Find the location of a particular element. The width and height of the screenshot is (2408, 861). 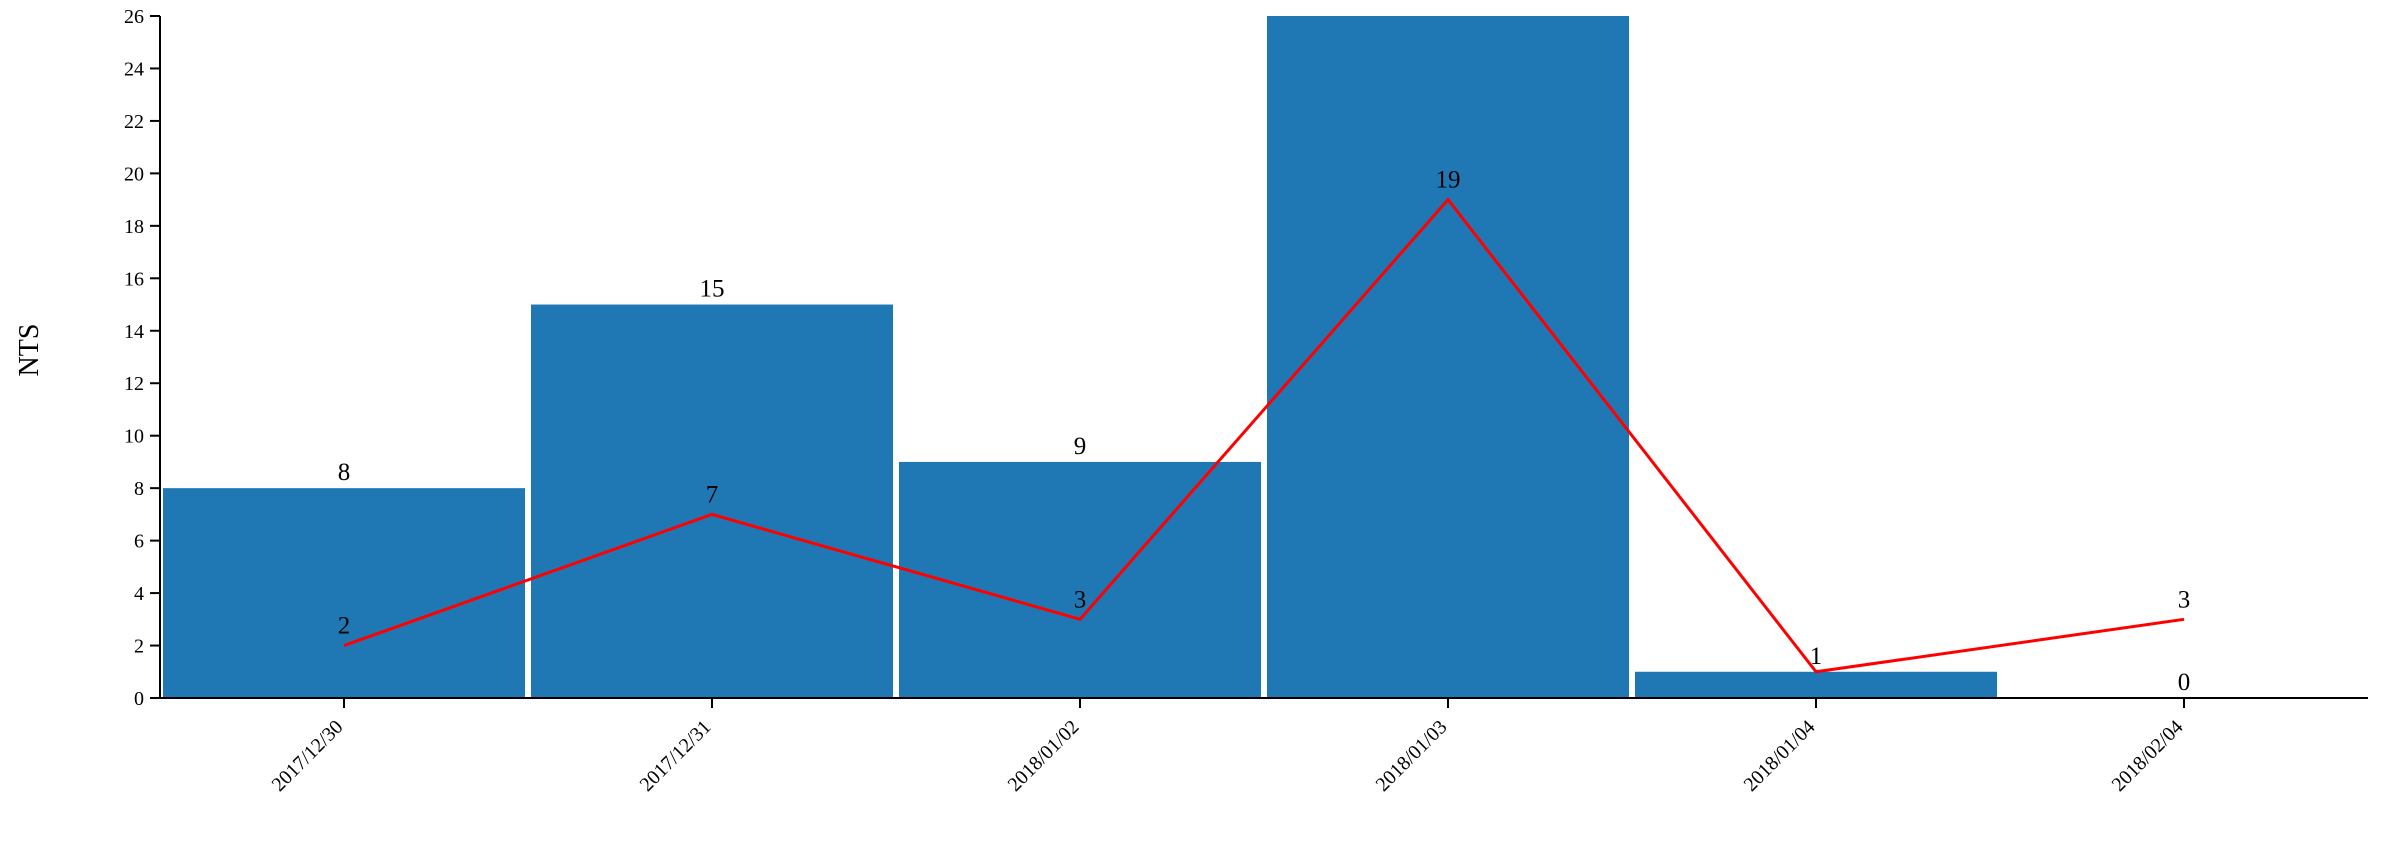

line-point-label: 7 is located at coordinates (712, 494).